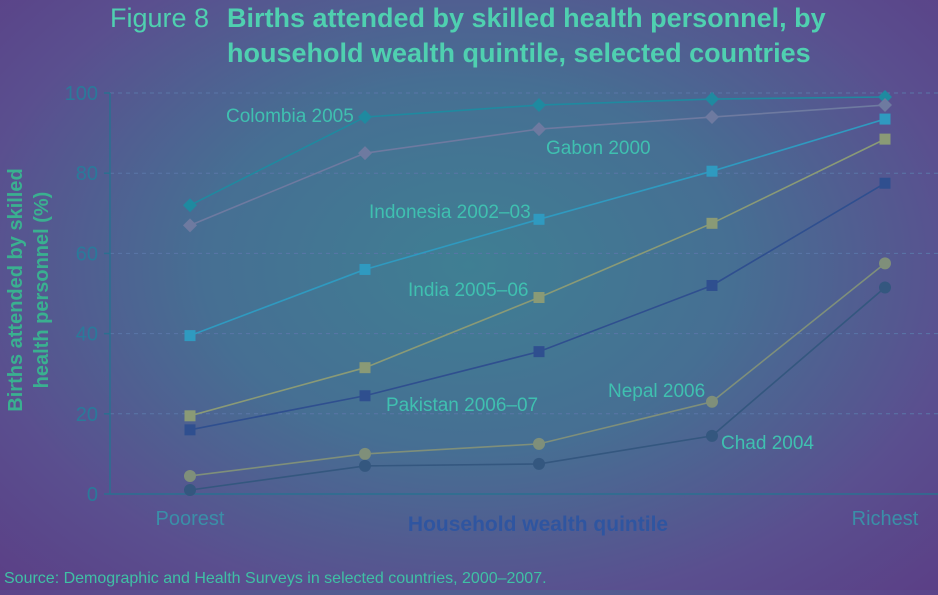  Describe the element at coordinates (290, 116) in the screenshot. I see `series-label: Colombia 2005` at that location.